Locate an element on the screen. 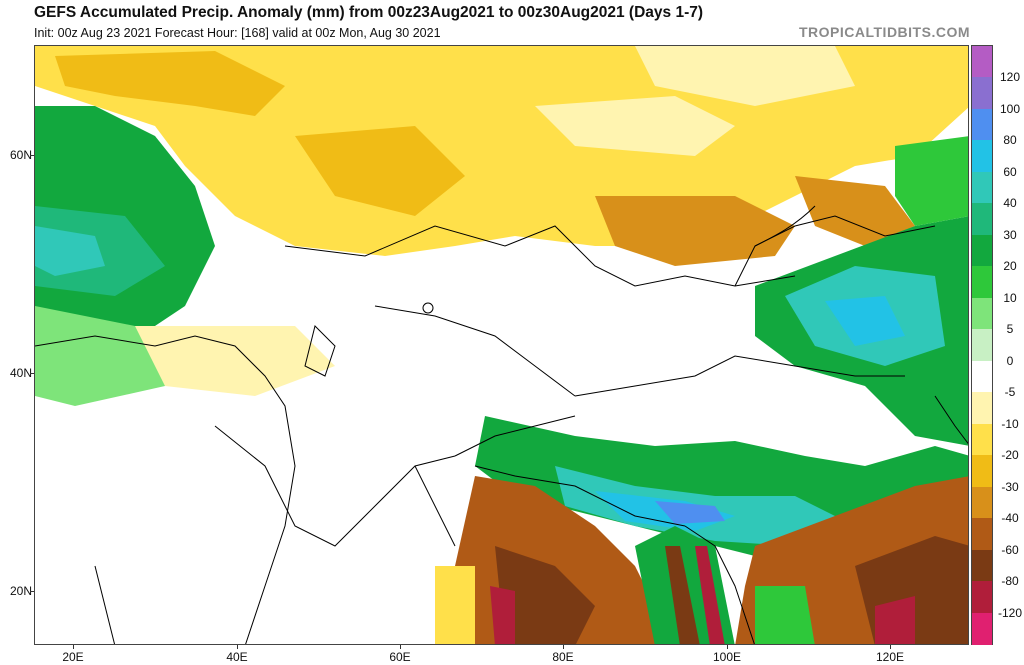 The image size is (1024, 665). brand-watermark: TROPICALTIDBITS.COM is located at coordinates (884, 32).